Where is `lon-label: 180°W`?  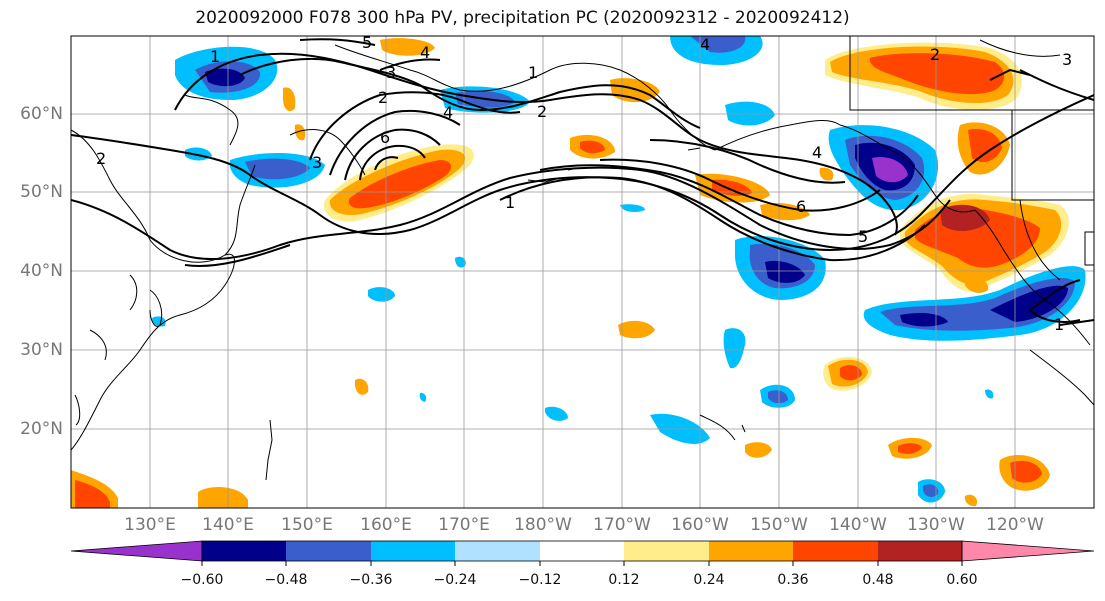 lon-label: 180°W is located at coordinates (543, 525).